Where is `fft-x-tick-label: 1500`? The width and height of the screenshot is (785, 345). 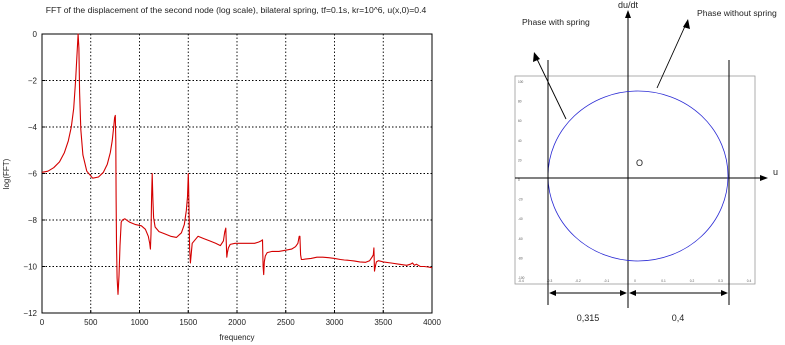 fft-x-tick-label: 1500 is located at coordinates (188, 322).